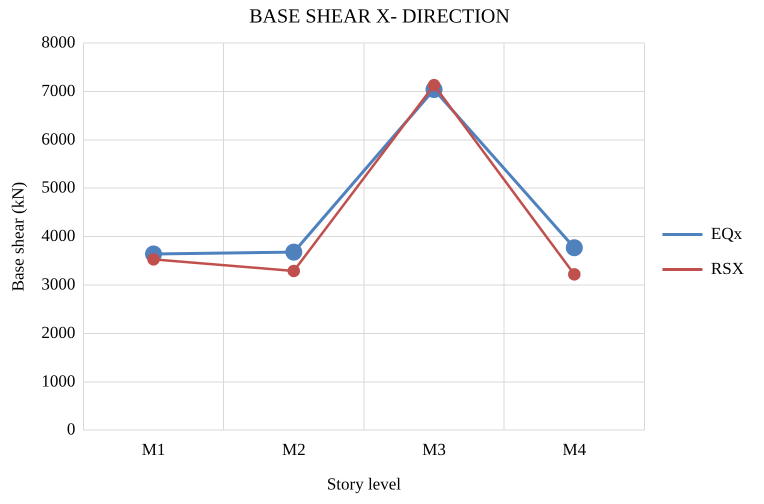 This screenshot has width=764, height=504. I want to click on y-tick-label: 7000, so click(58, 90).